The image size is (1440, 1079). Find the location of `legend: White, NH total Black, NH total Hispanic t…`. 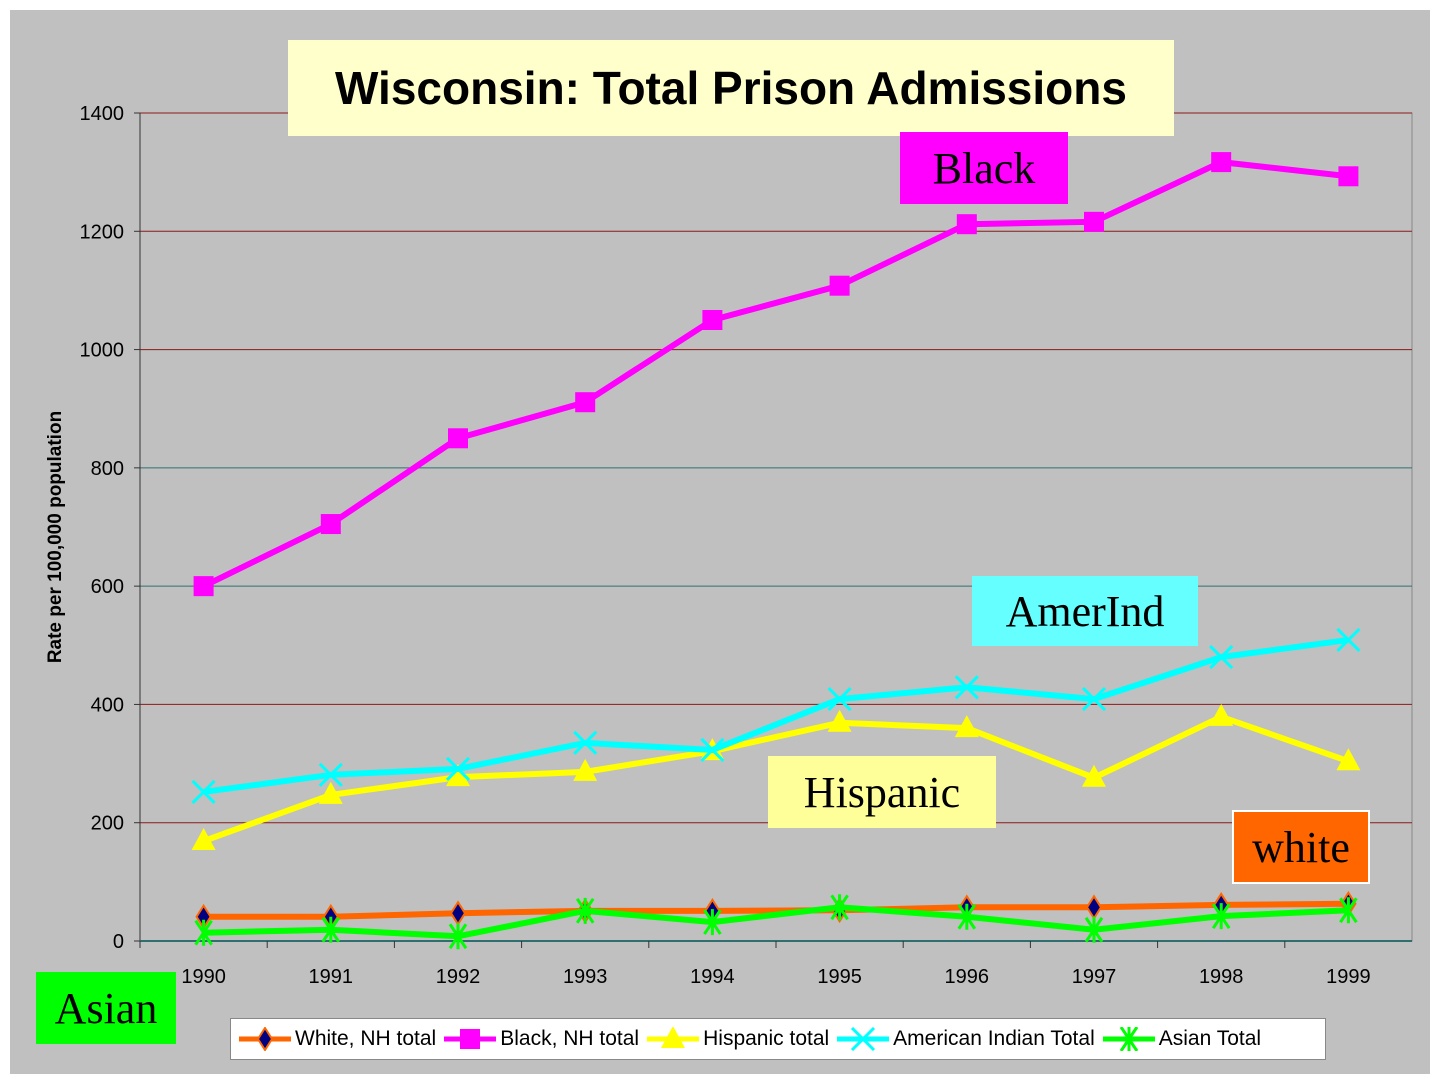

legend: White, NH total Black, NH total Hispanic t… is located at coordinates (778, 1039).